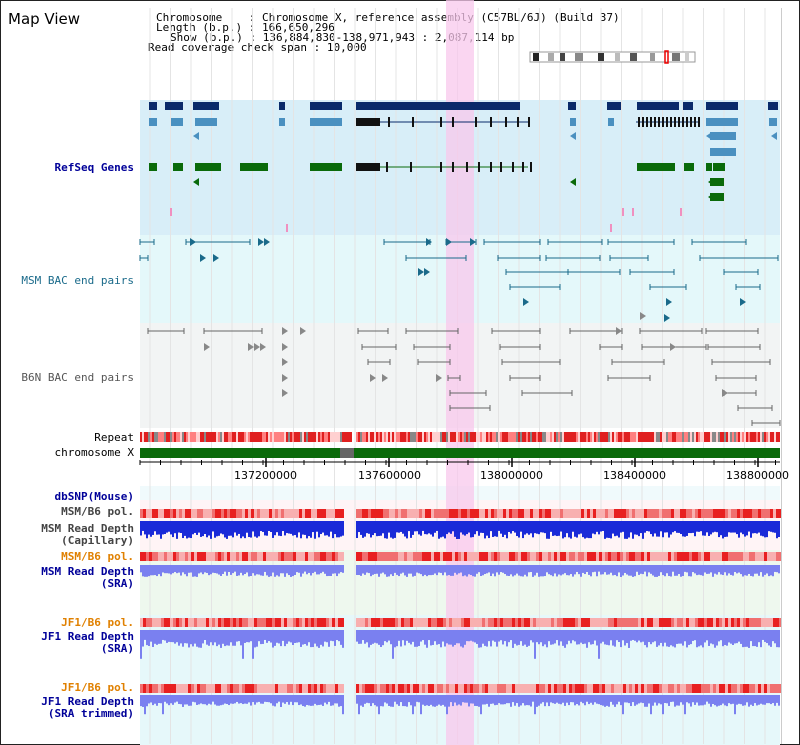  What do you see at coordinates (97, 687) in the screenshot?
I see `track-label-jf1-b6-pol-2: JF1/B6 pol.` at bounding box center [97, 687].